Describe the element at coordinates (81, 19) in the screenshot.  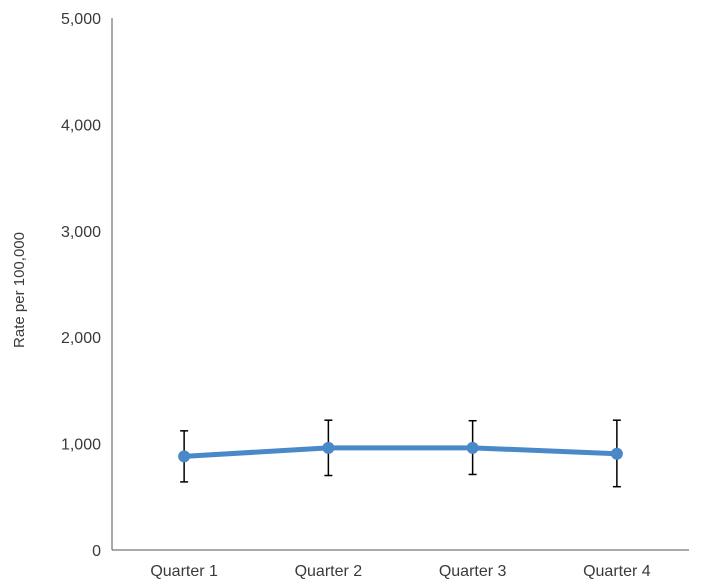
I see `y-tick-label: 5,000` at that location.